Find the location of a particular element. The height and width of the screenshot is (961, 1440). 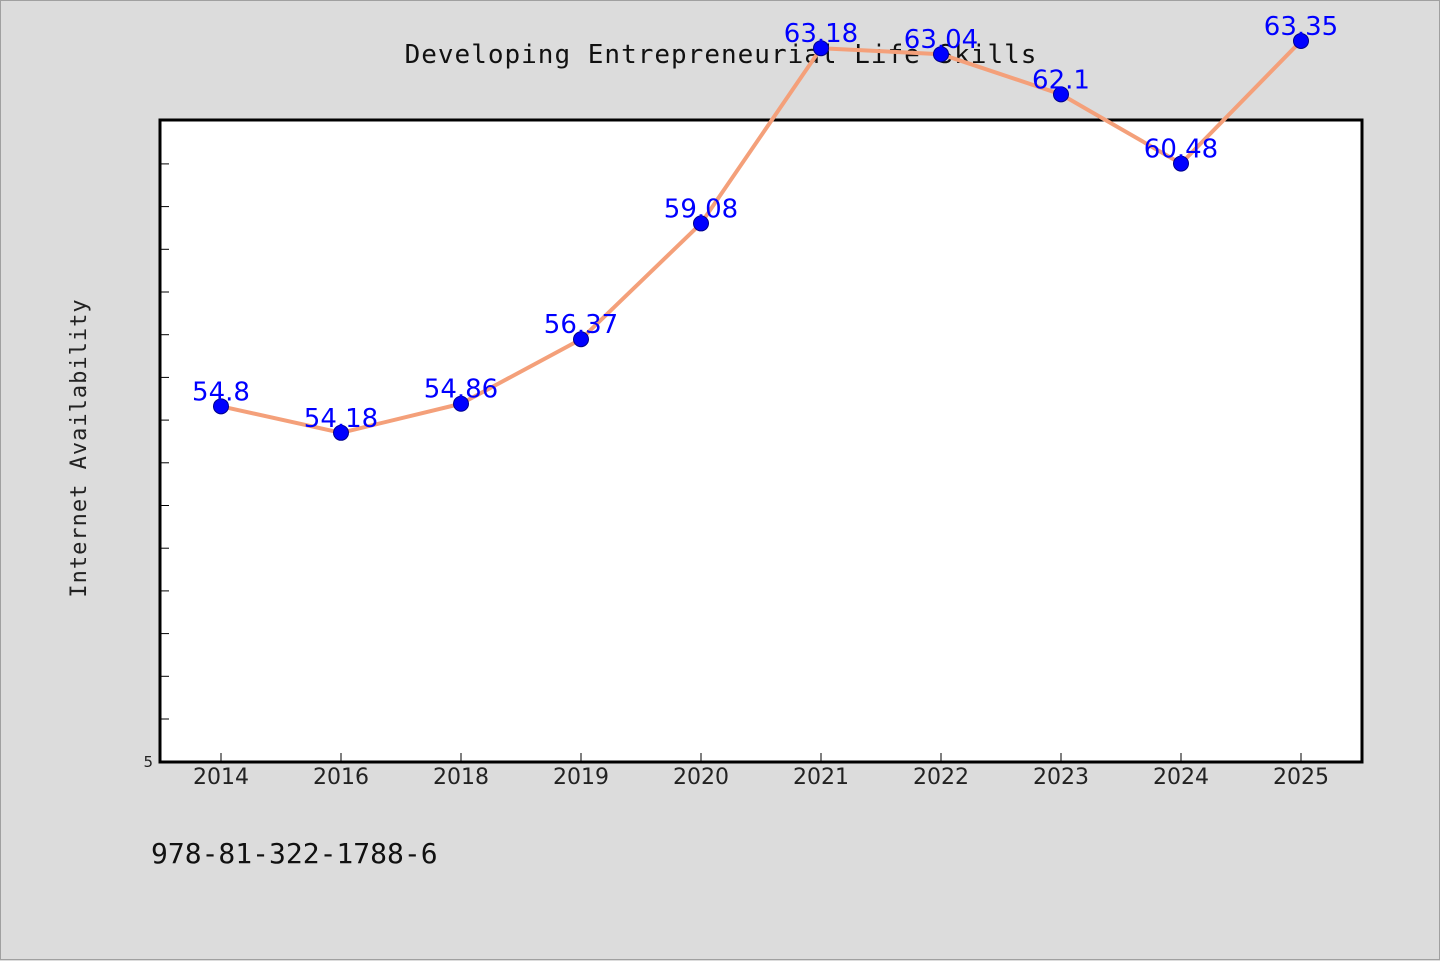

y-axis-ticks is located at coordinates (165, 441).